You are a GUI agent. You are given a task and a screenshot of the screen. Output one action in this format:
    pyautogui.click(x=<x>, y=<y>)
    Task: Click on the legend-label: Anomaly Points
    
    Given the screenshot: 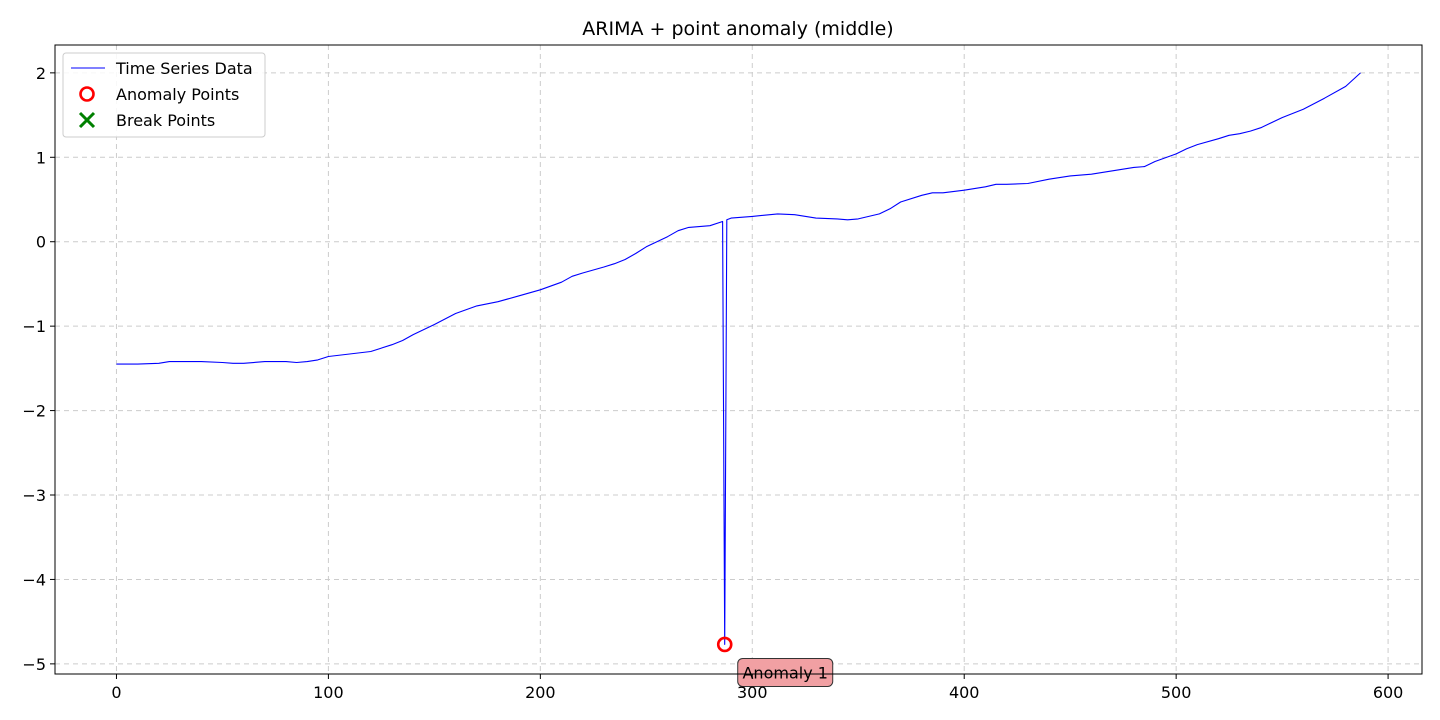 What is the action you would take?
    pyautogui.click(x=177, y=94)
    